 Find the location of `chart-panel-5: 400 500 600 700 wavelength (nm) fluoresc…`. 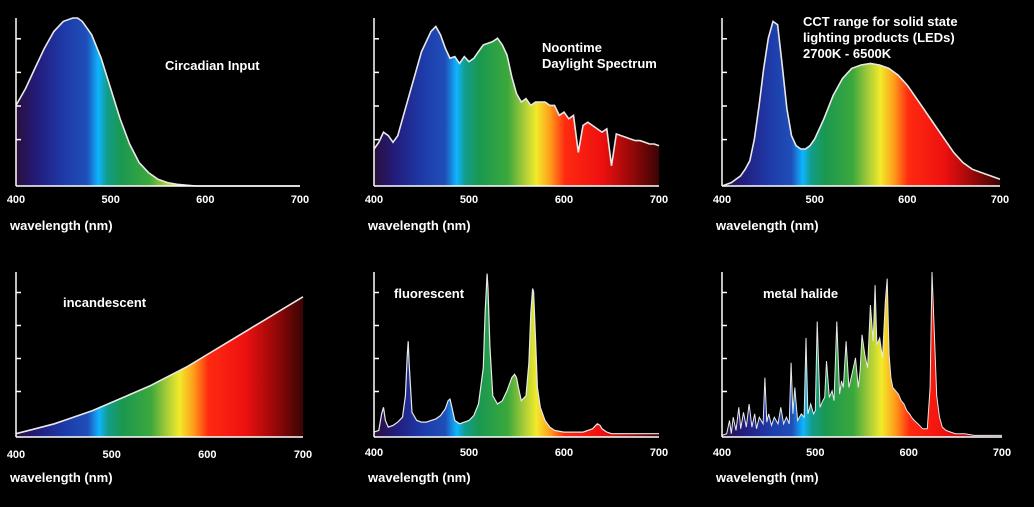

chart-panel-5: 400 500 600 700 wavelength (nm) fluoresc… is located at coordinates (516, 377).